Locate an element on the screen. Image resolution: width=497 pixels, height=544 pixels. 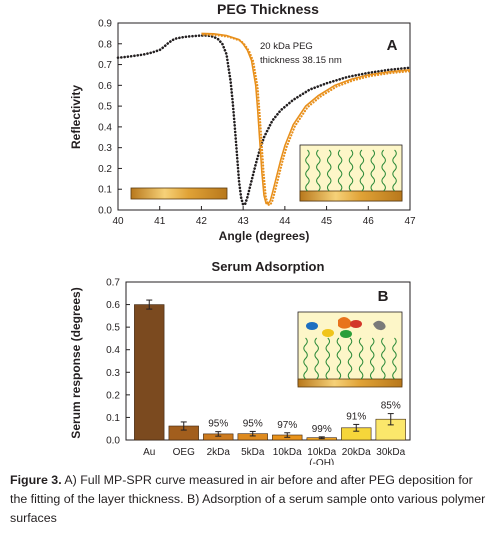
chart-b-bar is located at coordinates (149, 372).